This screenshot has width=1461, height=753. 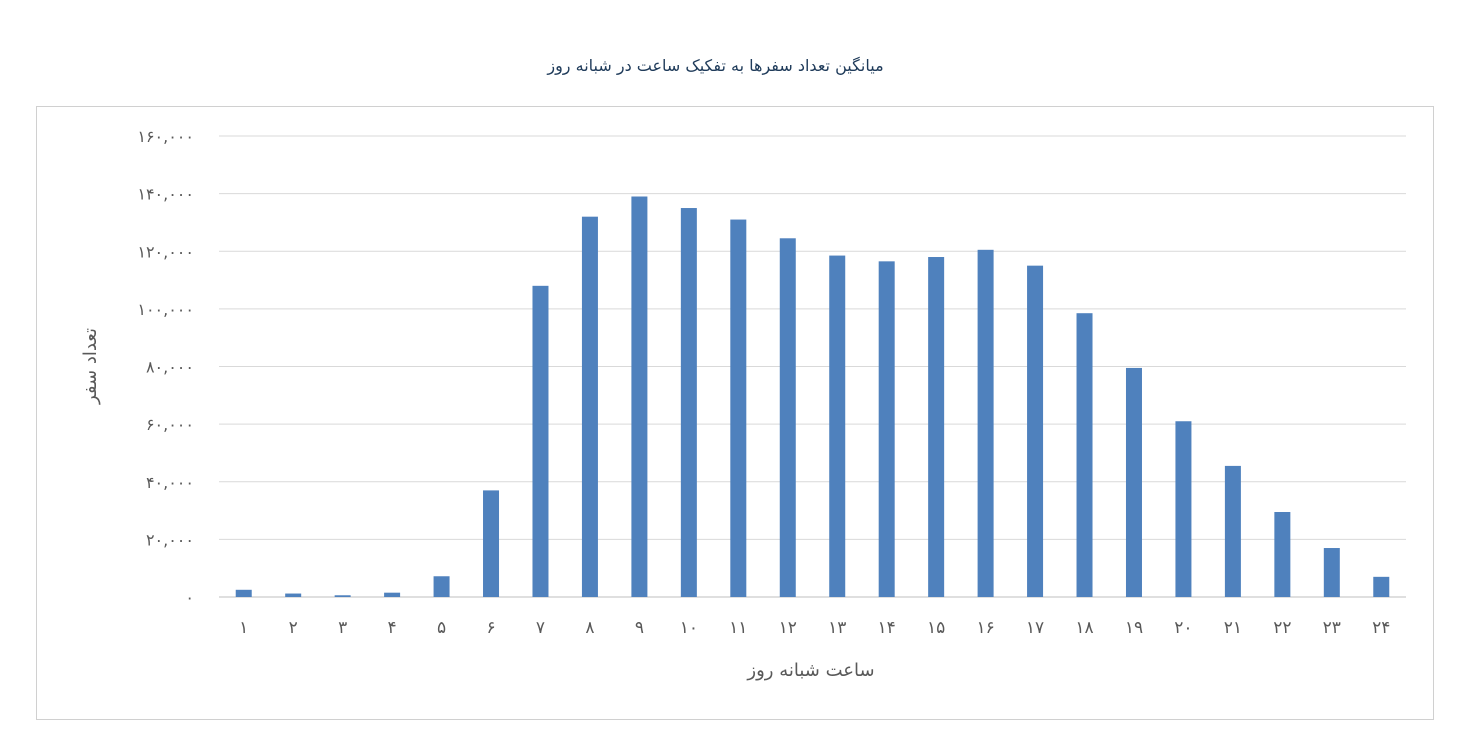 What do you see at coordinates (170, 424) in the screenshot?
I see `y-tick-label: ۶۰,۰۰۰` at bounding box center [170, 424].